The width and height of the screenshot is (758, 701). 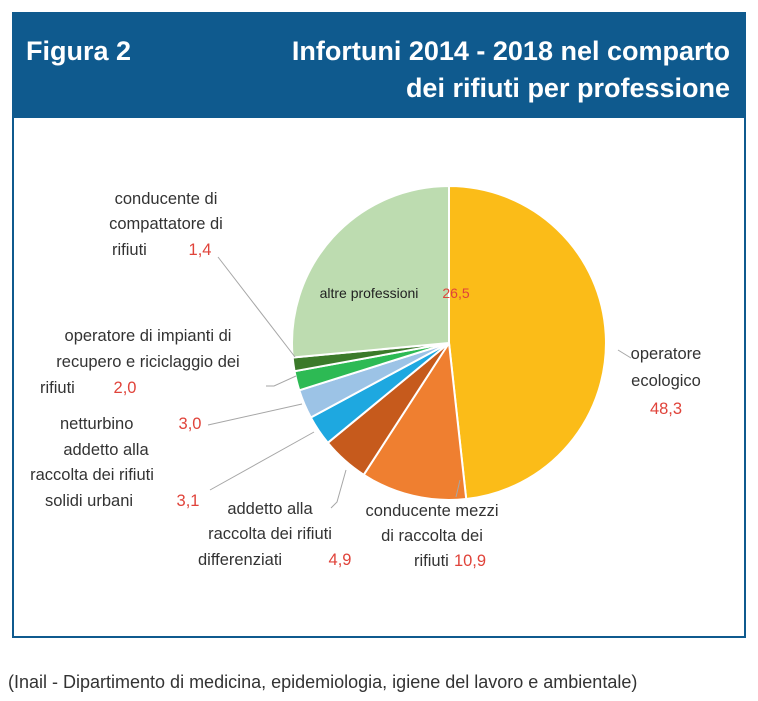 I want to click on slice-label: conducente di, so click(x=166, y=199).